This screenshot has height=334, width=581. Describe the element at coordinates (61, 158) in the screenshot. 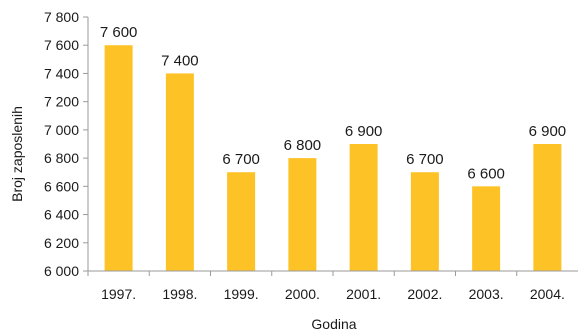

I see `y-tick-label: 6 800` at that location.